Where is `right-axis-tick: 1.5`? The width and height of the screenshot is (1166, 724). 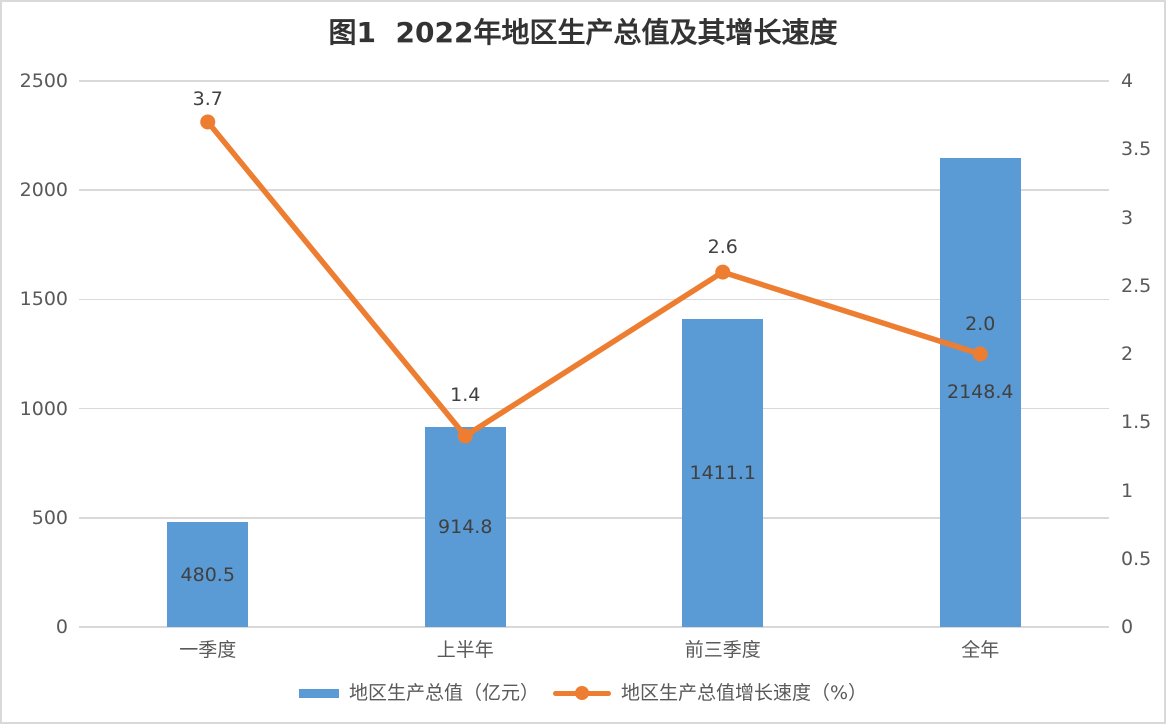 right-axis-tick: 1.5 is located at coordinates (1136, 422).